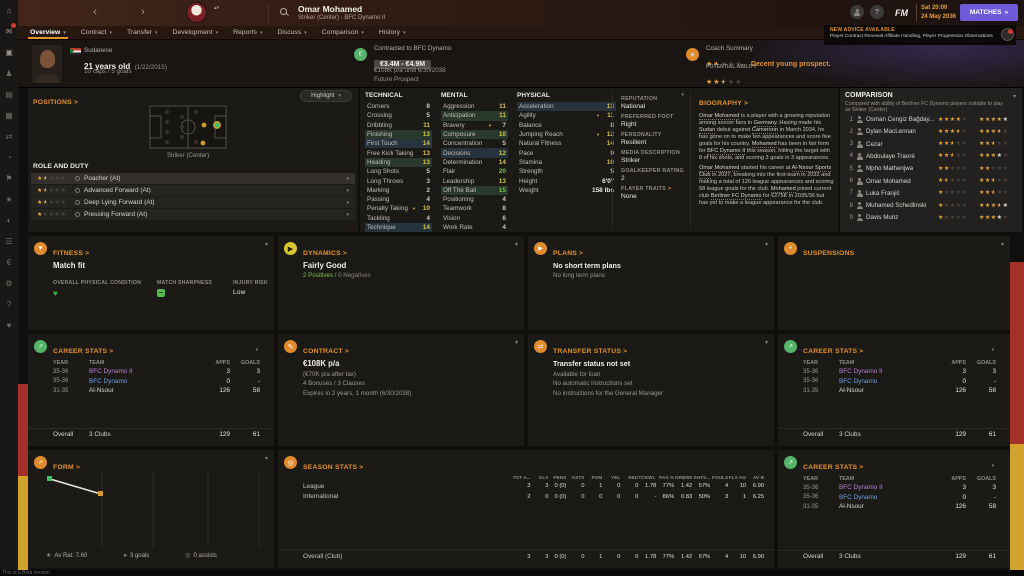 The width and height of the screenshot is (1024, 576). Describe the element at coordinates (989, 12) in the screenshot. I see `matches-button: MATCHES »` at that location.